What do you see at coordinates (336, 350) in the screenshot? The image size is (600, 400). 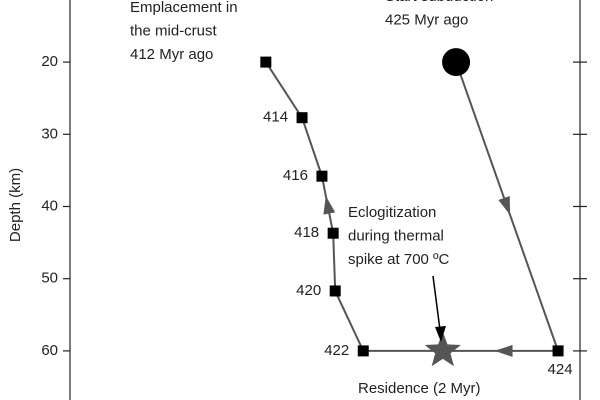 I see `age-label: 422` at bounding box center [336, 350].